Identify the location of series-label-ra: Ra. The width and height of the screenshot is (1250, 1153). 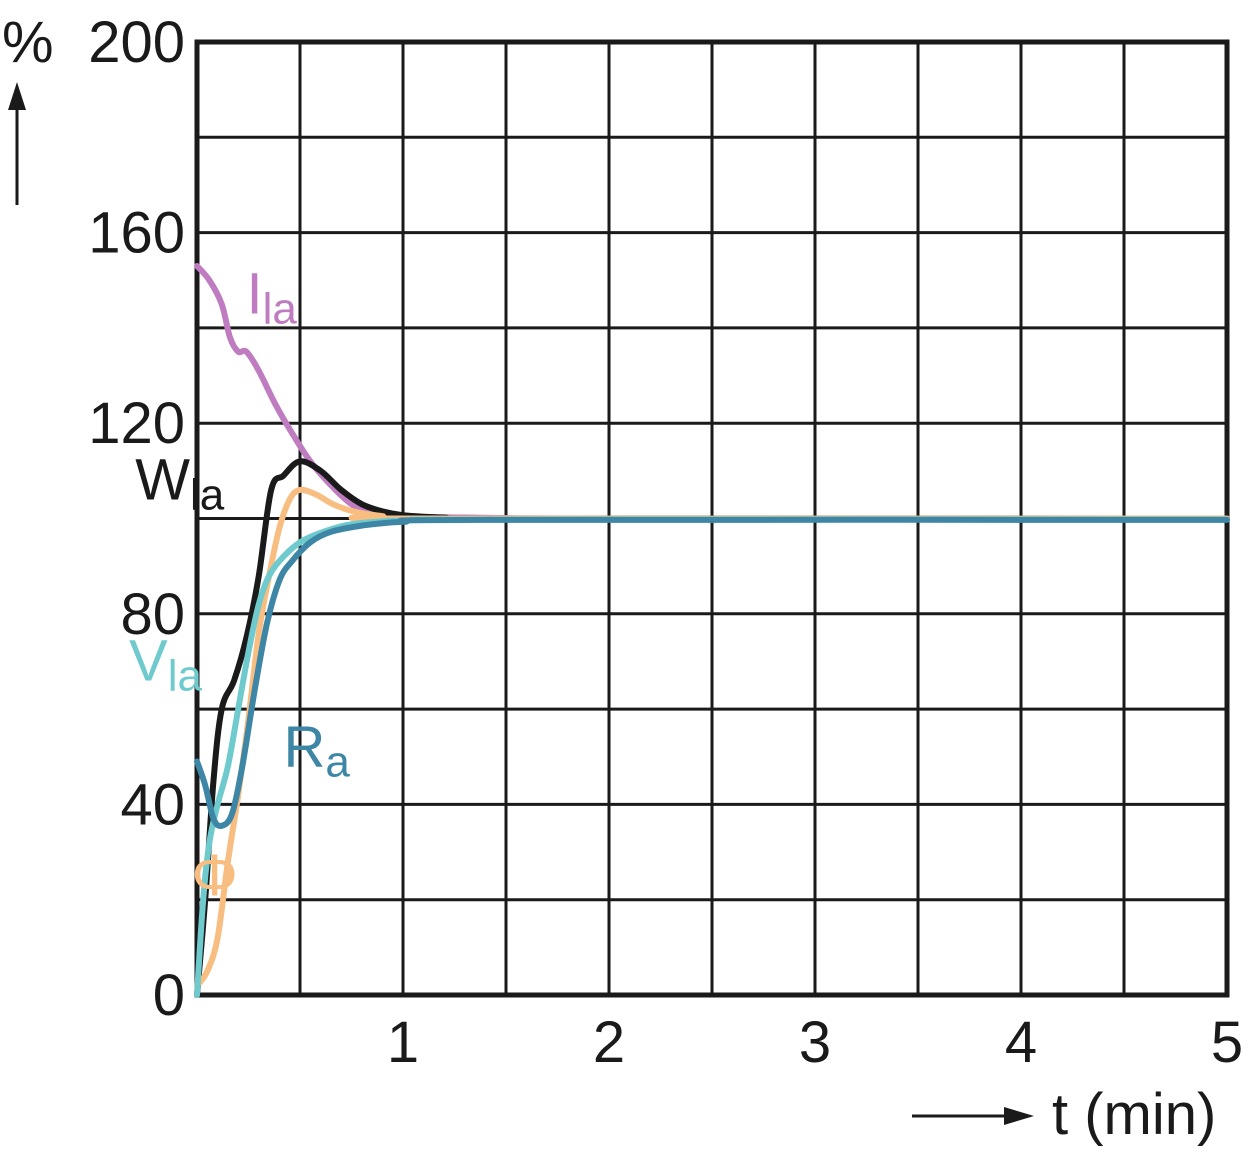
(317, 750).